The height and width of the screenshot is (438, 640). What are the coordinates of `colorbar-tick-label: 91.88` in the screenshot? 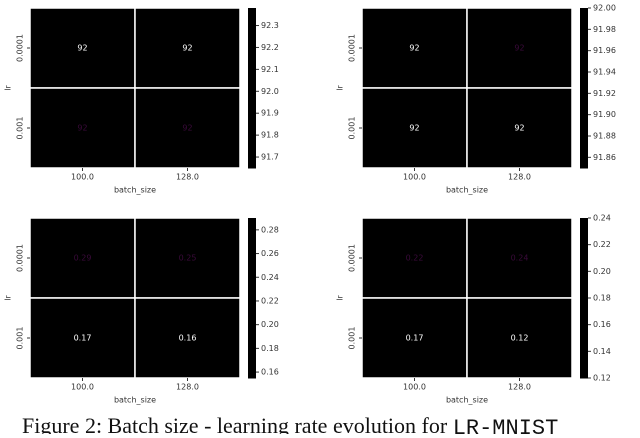 It's located at (604, 136).